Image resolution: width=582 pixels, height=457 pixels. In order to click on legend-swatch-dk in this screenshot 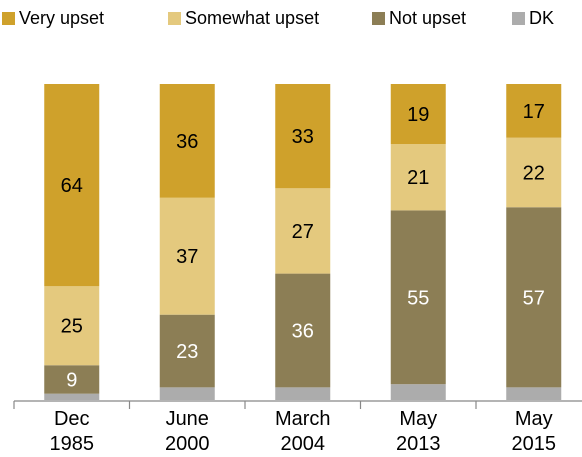, I will do `click(518, 18)`.